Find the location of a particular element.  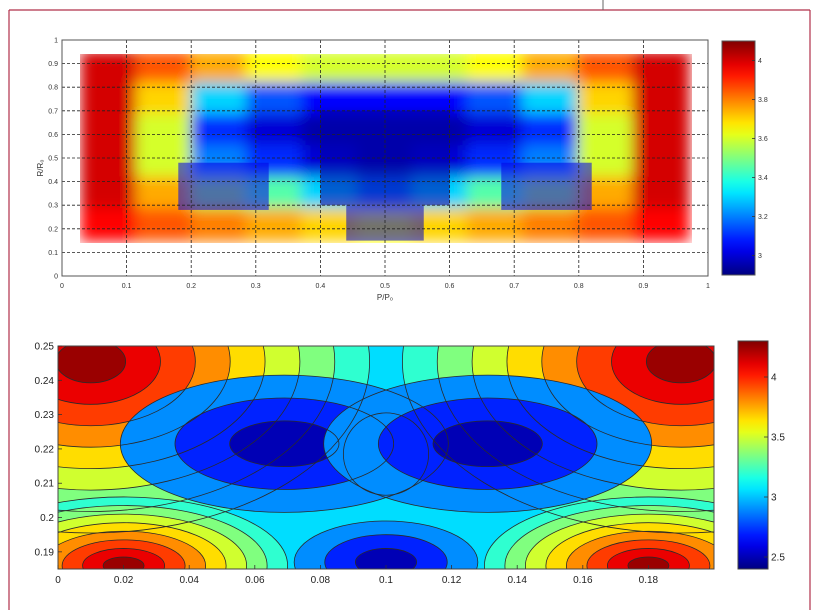

y-tick-label: 0.21 is located at coordinates (45, 484).